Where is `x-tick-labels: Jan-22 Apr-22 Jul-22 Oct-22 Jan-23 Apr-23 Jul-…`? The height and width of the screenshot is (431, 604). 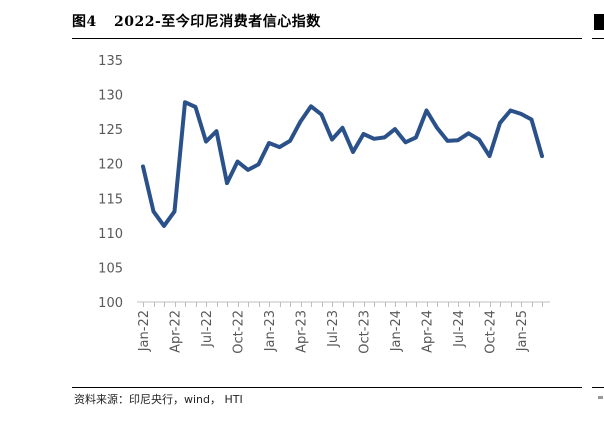
x-tick-labels: Jan-22 Apr-22 Jul-22 Oct-22 Jan-23 Apr-23 Jul-… is located at coordinates (333, 332).